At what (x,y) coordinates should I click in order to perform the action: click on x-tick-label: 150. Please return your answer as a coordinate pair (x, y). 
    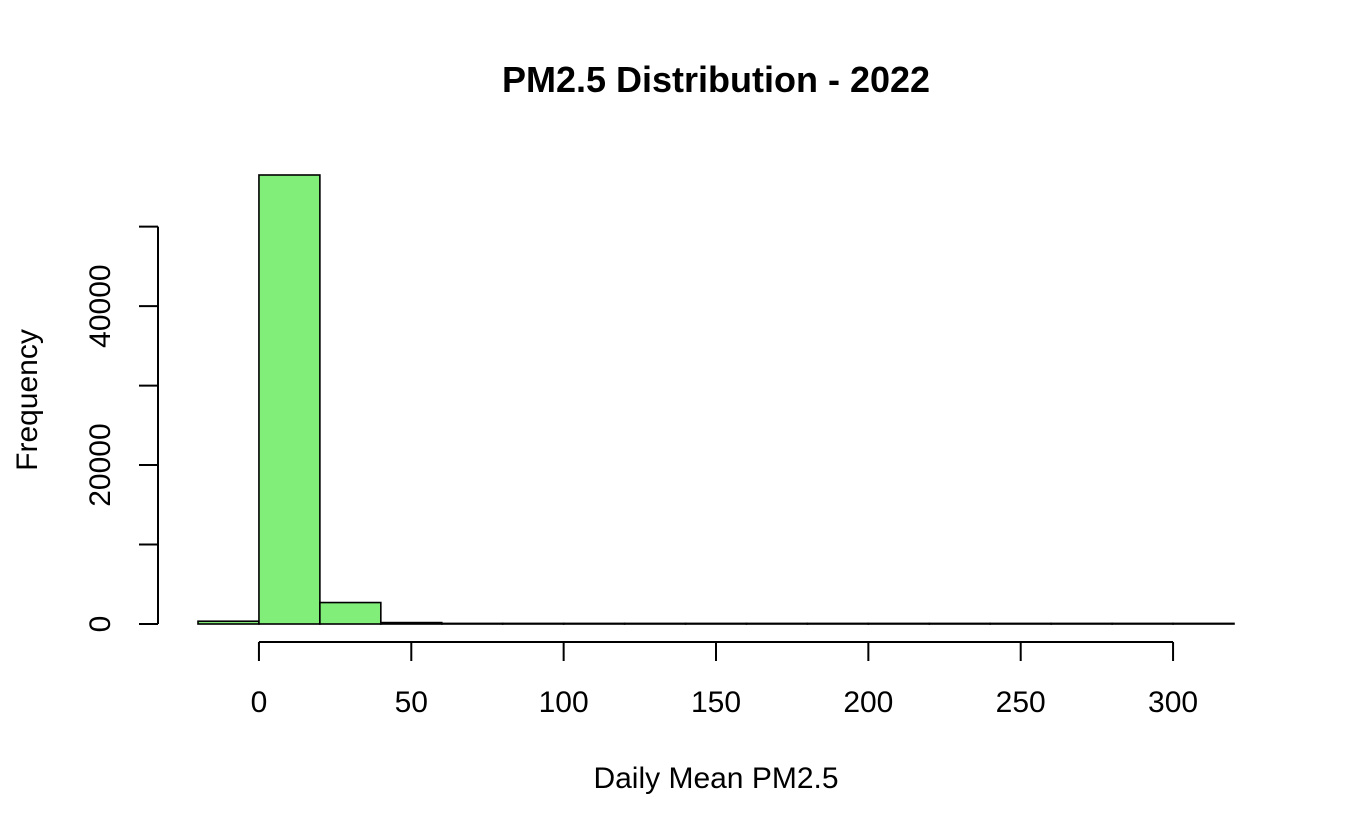
    Looking at the image, I should click on (716, 702).